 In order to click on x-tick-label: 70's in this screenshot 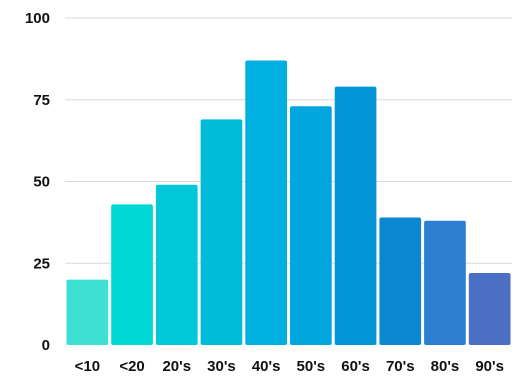, I will do `click(400, 366)`.